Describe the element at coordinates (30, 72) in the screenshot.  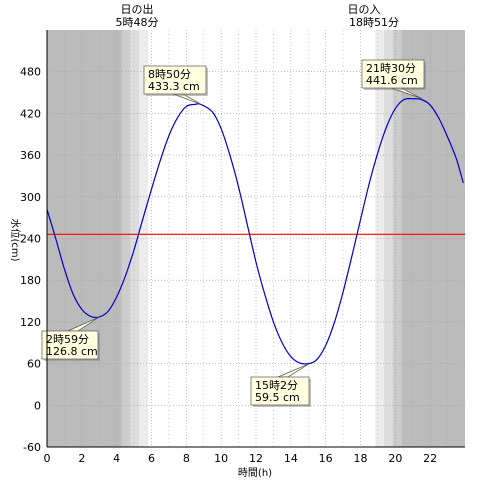
I see `y-tick-label: 480` at that location.